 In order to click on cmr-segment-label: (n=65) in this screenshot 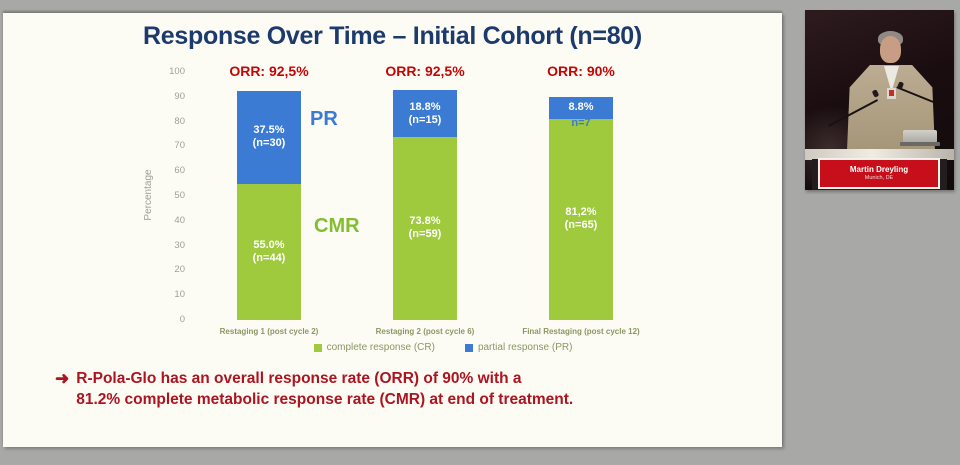, I will do `click(581, 225)`.